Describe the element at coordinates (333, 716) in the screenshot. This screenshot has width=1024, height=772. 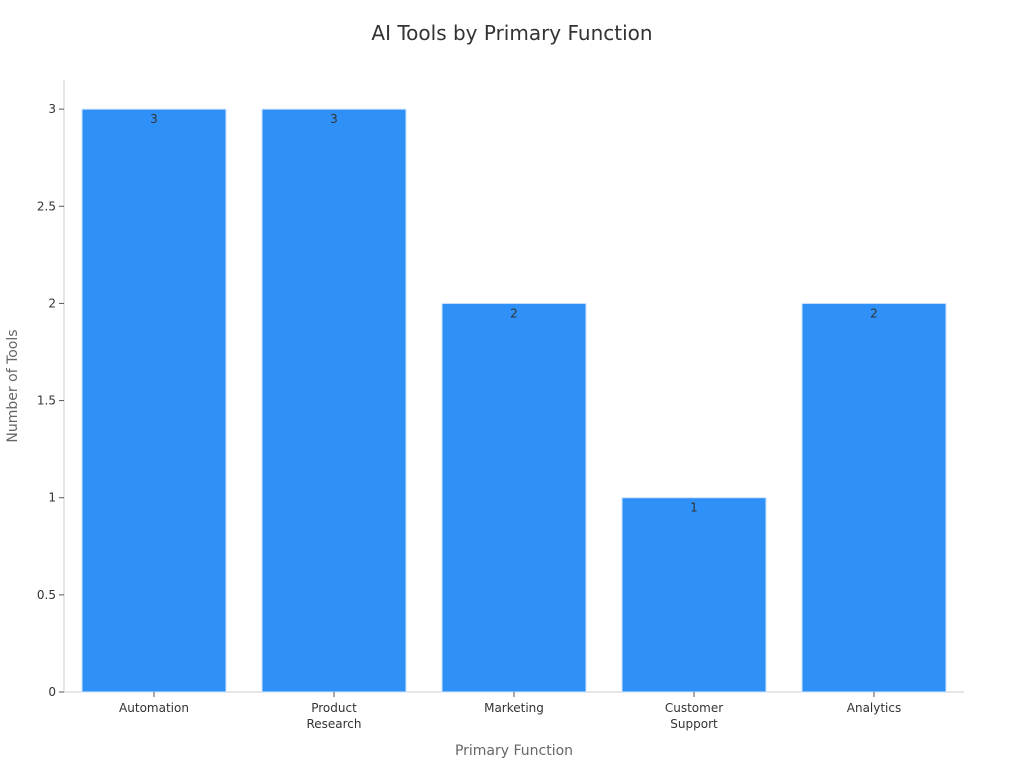
I see `x-tick-label: Product Research` at that location.